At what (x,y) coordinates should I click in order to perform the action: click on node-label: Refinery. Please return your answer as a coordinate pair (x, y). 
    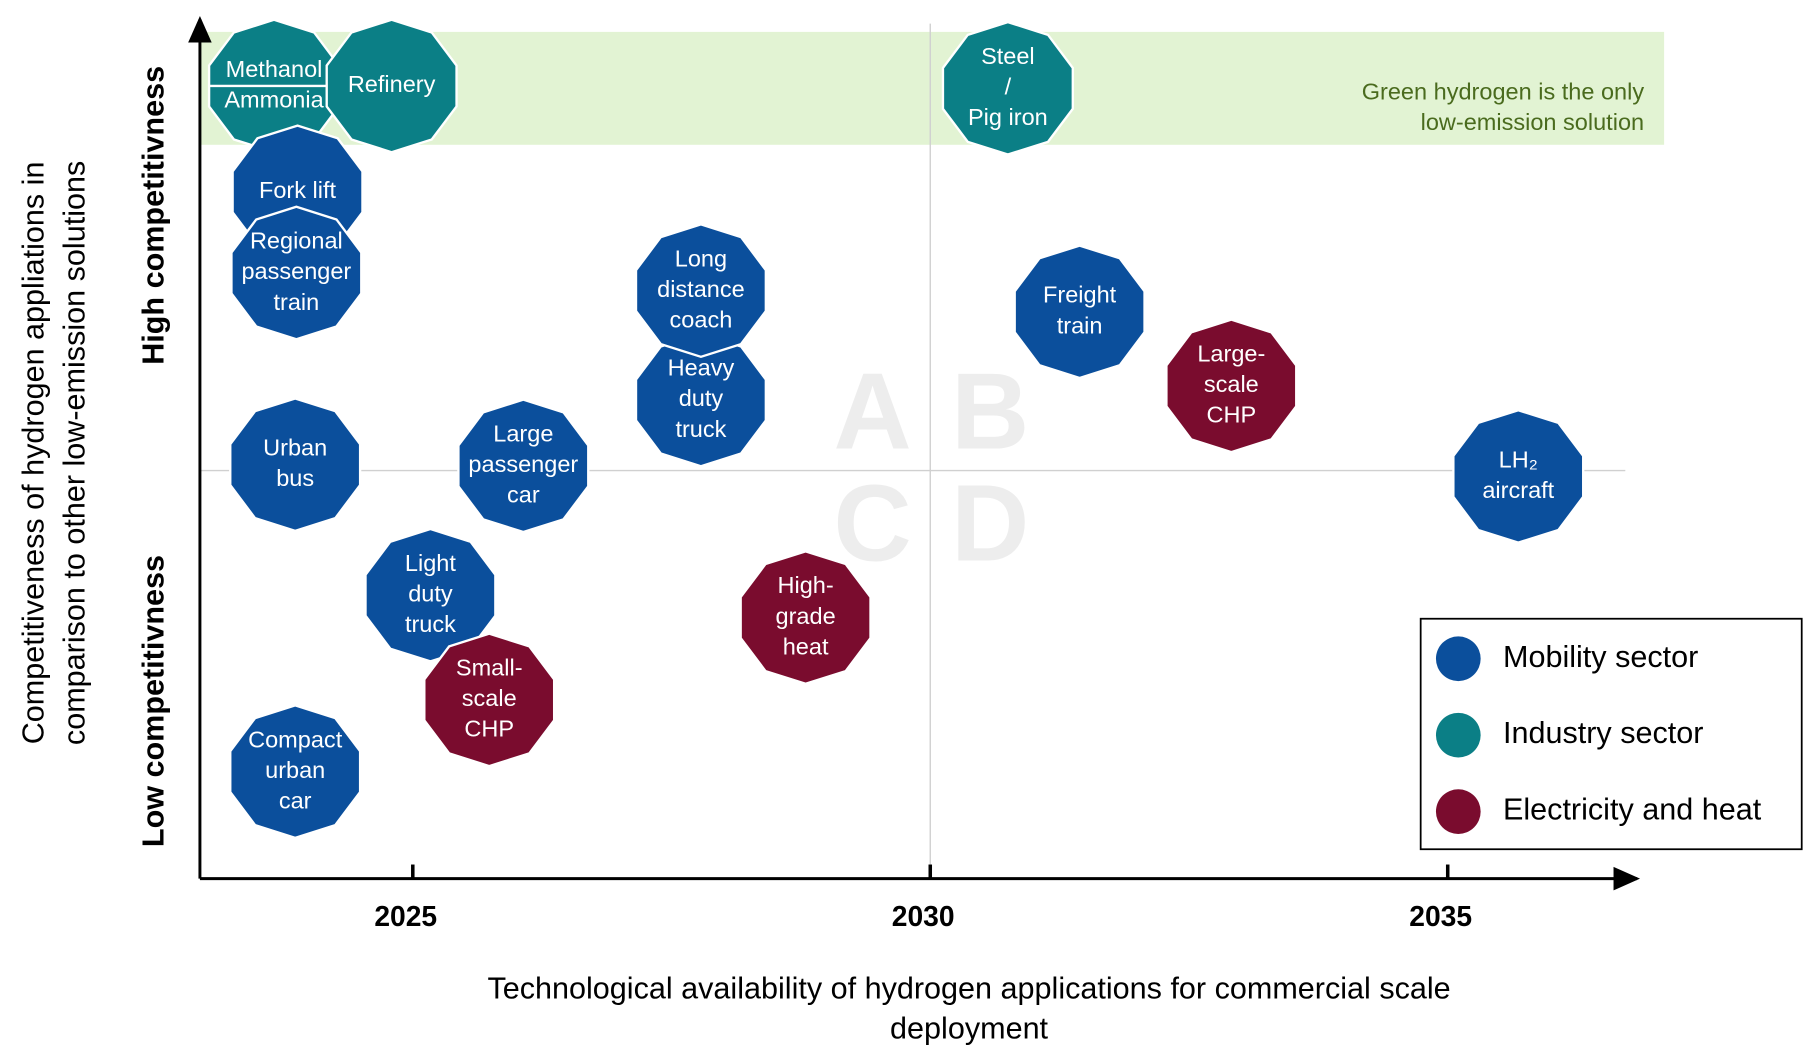
    Looking at the image, I should click on (392, 84).